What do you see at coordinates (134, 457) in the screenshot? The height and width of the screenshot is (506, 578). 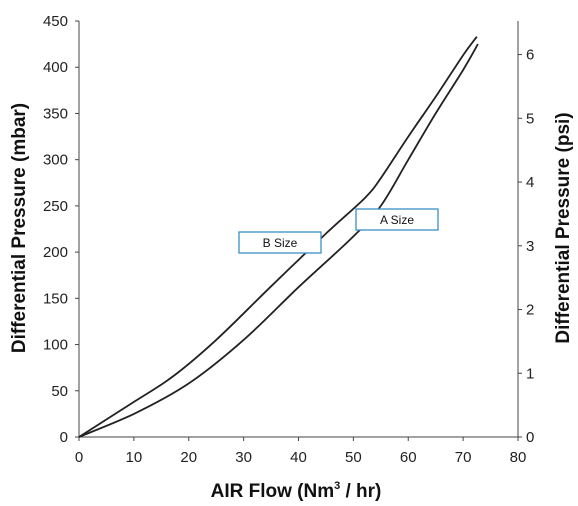 I see `x-tick-label: 10` at bounding box center [134, 457].